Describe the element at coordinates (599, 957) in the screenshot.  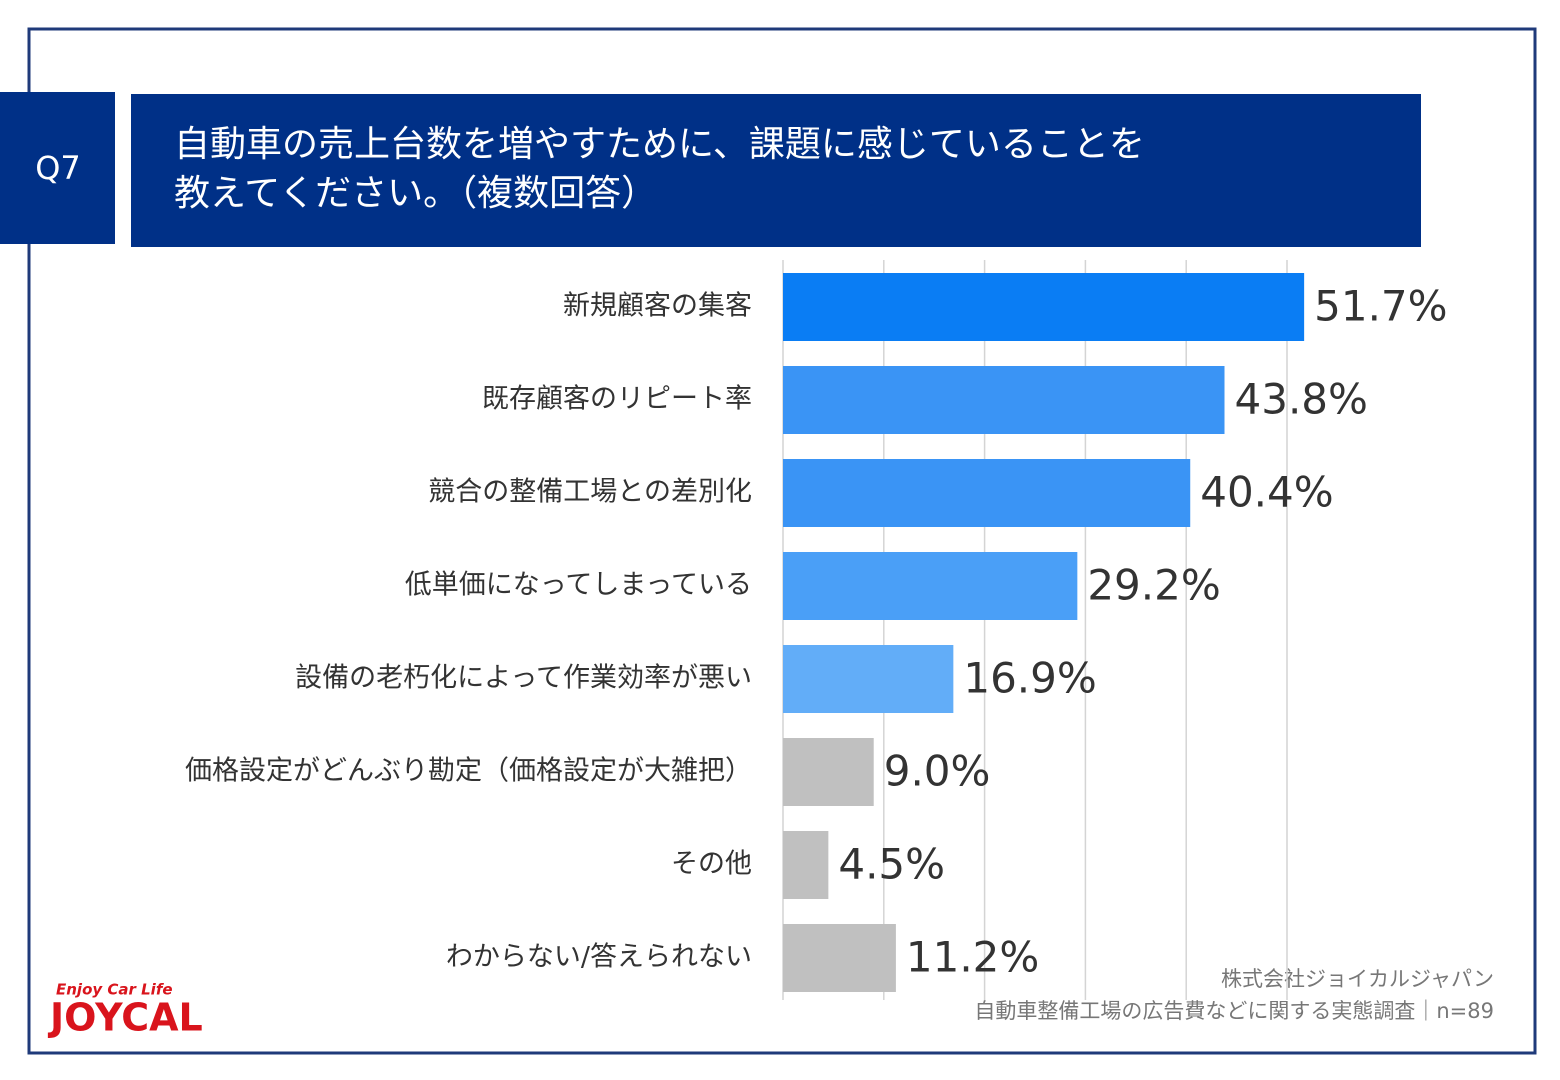
I see `category-label: わからない/答えられない` at that location.